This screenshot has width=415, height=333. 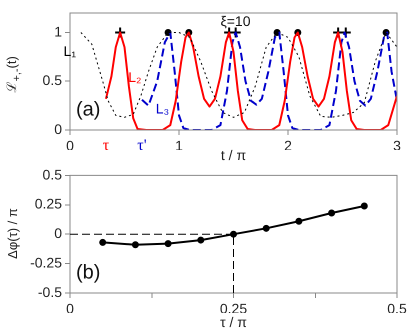 I want to click on series-label: L₃, so click(x=163, y=108).